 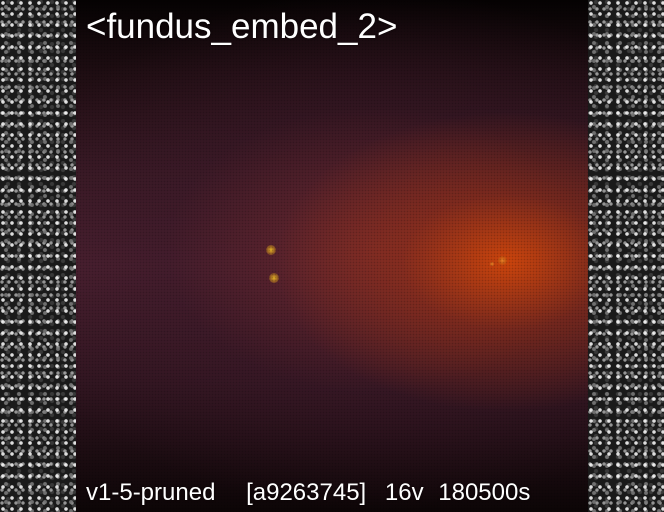 I want to click on model-name: v1-5-pruned, so click(x=151, y=492).